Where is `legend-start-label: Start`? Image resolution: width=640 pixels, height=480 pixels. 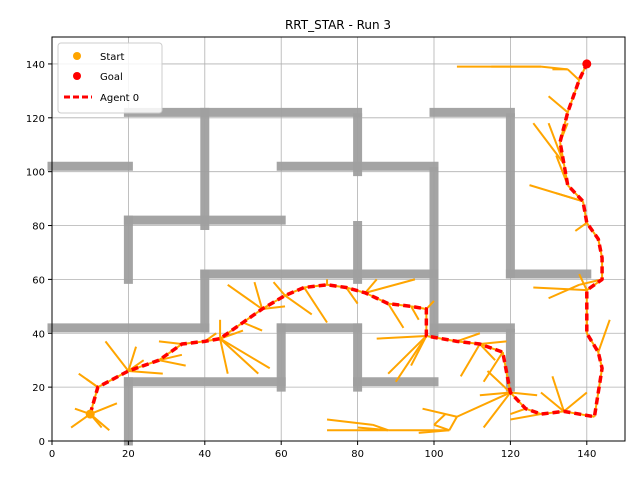 legend-start-label: Start is located at coordinates (112, 57).